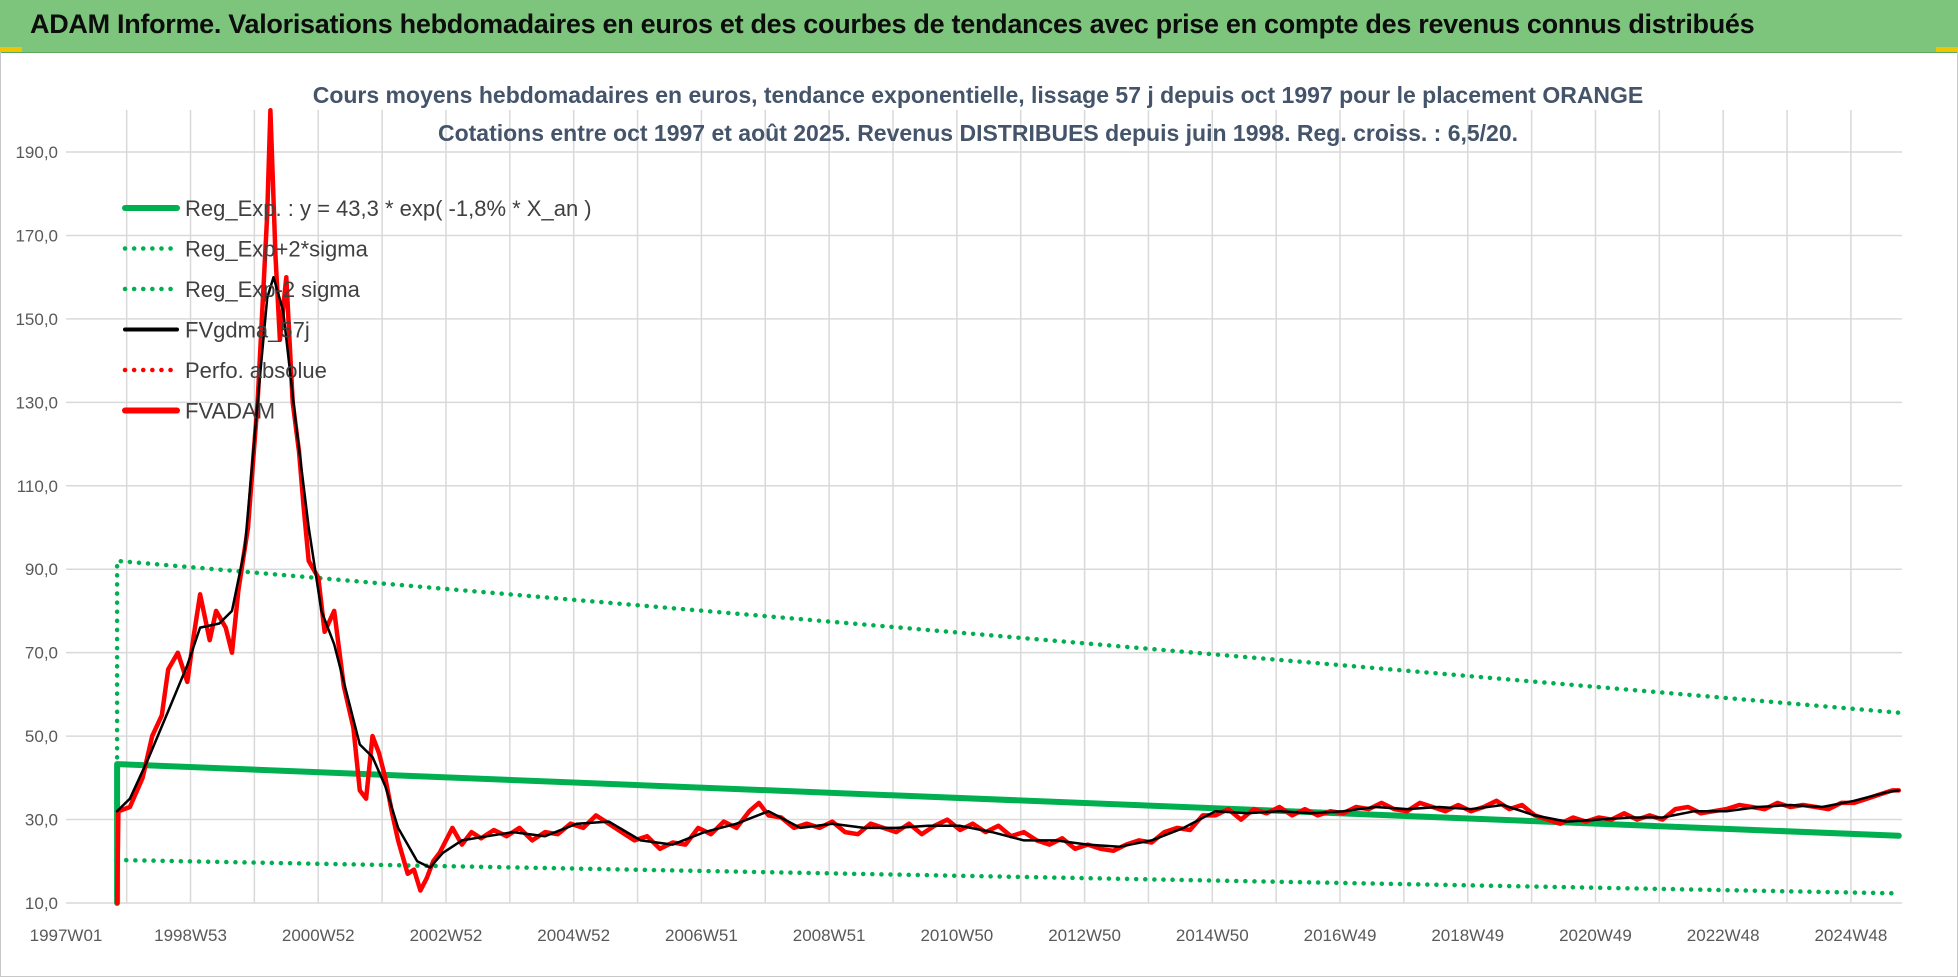  I want to click on corner-mark-left, so click(11, 49).